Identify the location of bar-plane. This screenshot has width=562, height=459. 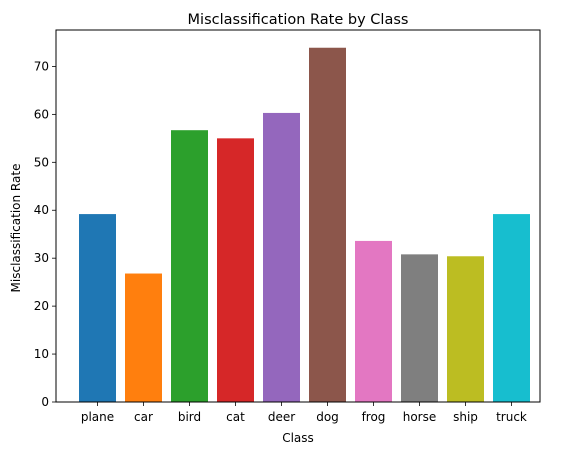
(97, 308).